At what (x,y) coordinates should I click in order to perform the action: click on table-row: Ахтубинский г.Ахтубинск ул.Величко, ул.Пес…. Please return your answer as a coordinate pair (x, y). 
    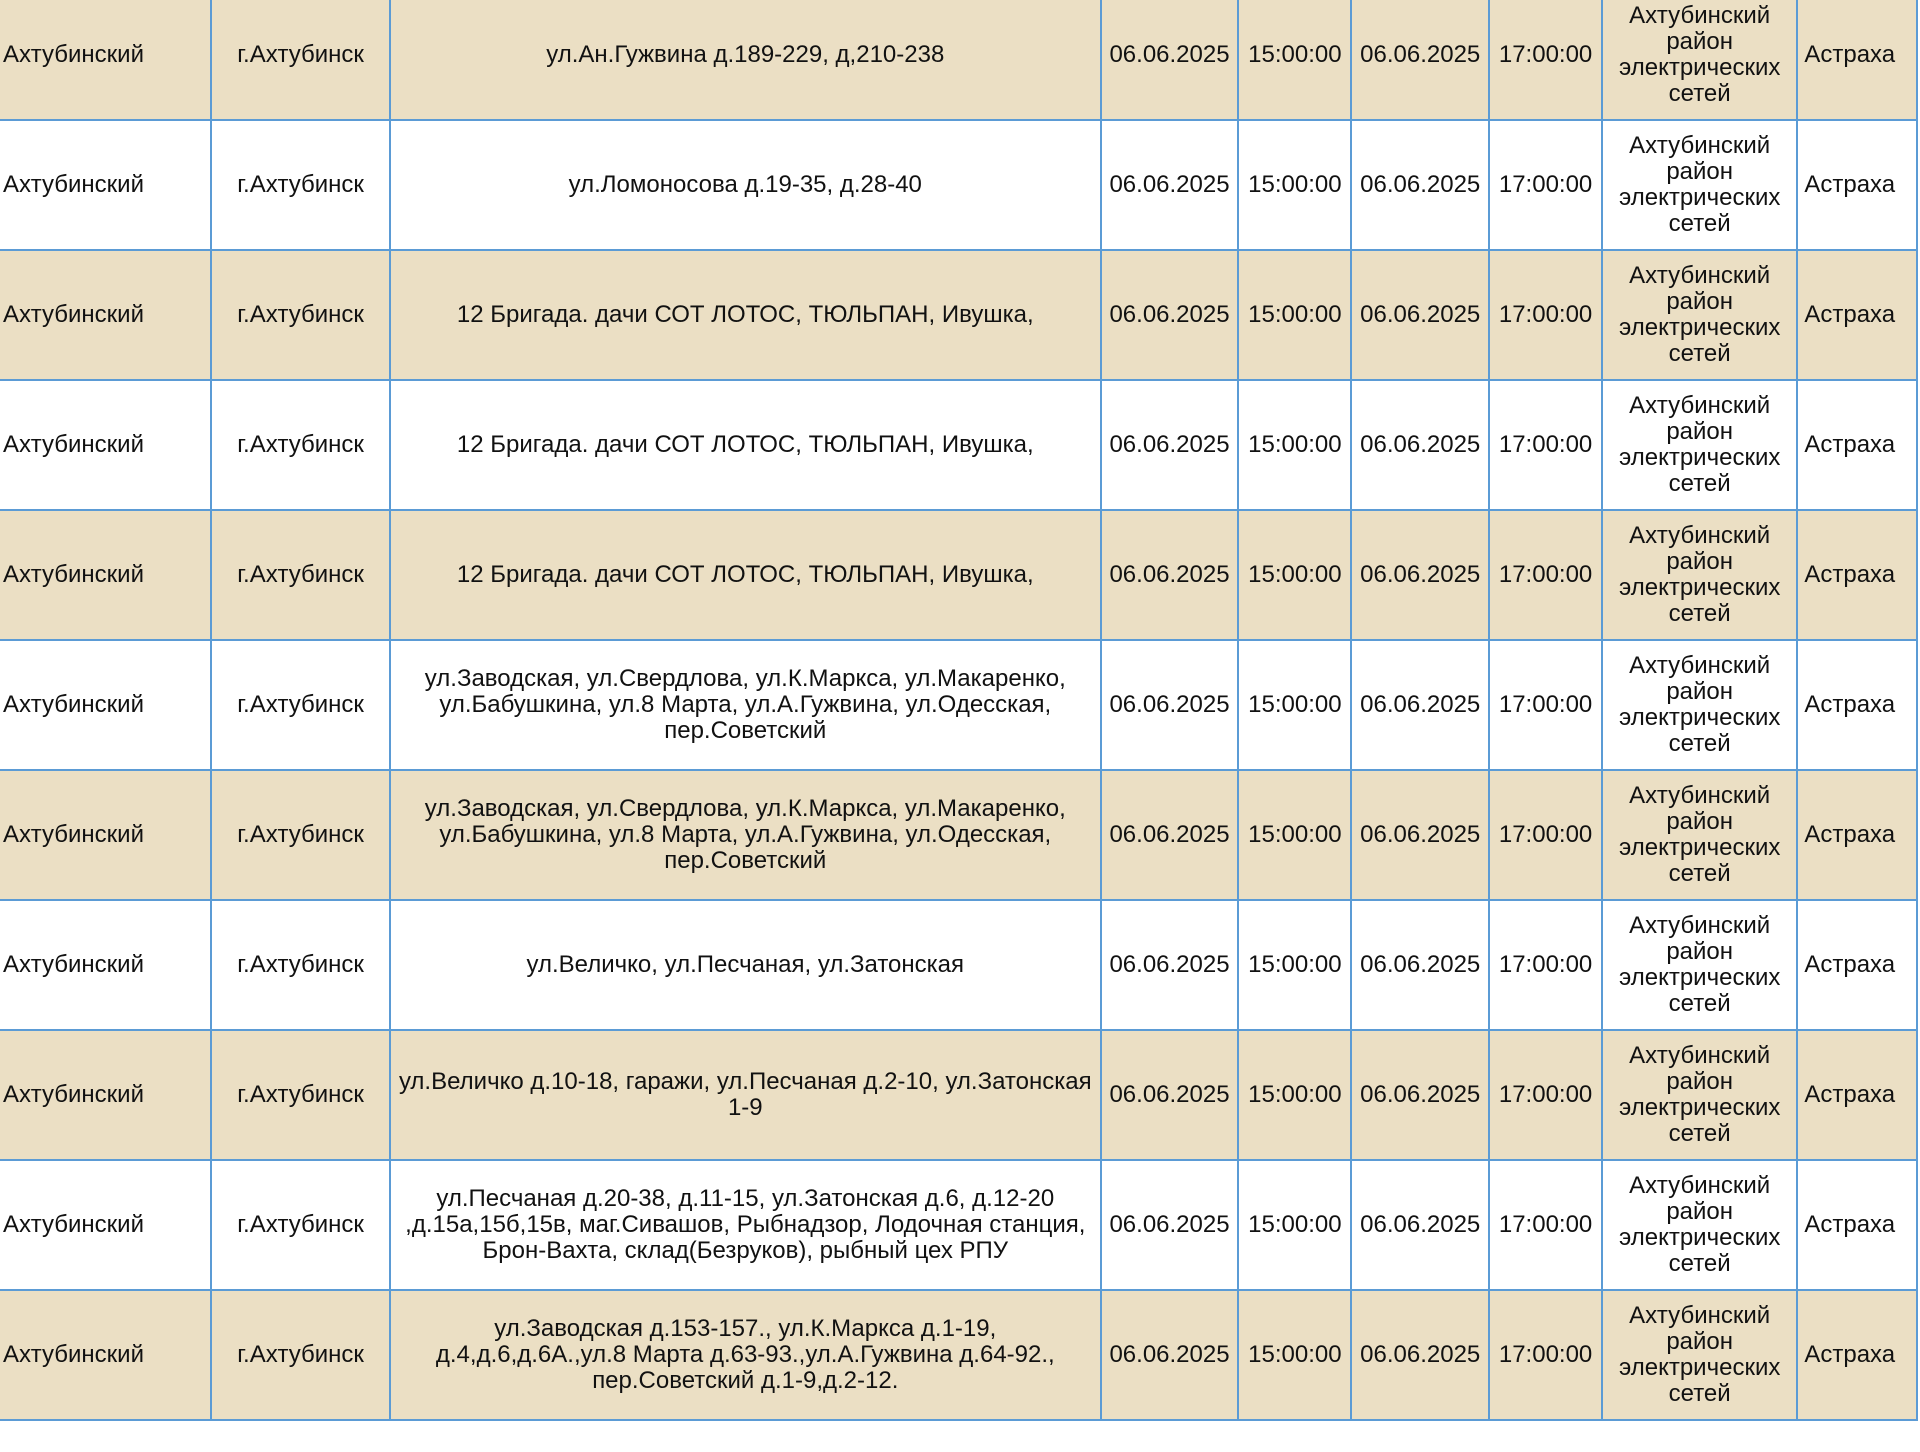
    Looking at the image, I should click on (959, 965).